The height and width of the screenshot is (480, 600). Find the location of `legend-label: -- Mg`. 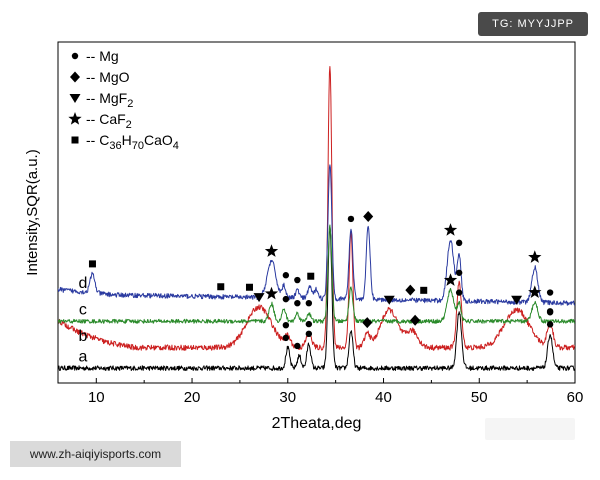

legend-label: -- Mg is located at coordinates (102, 56).